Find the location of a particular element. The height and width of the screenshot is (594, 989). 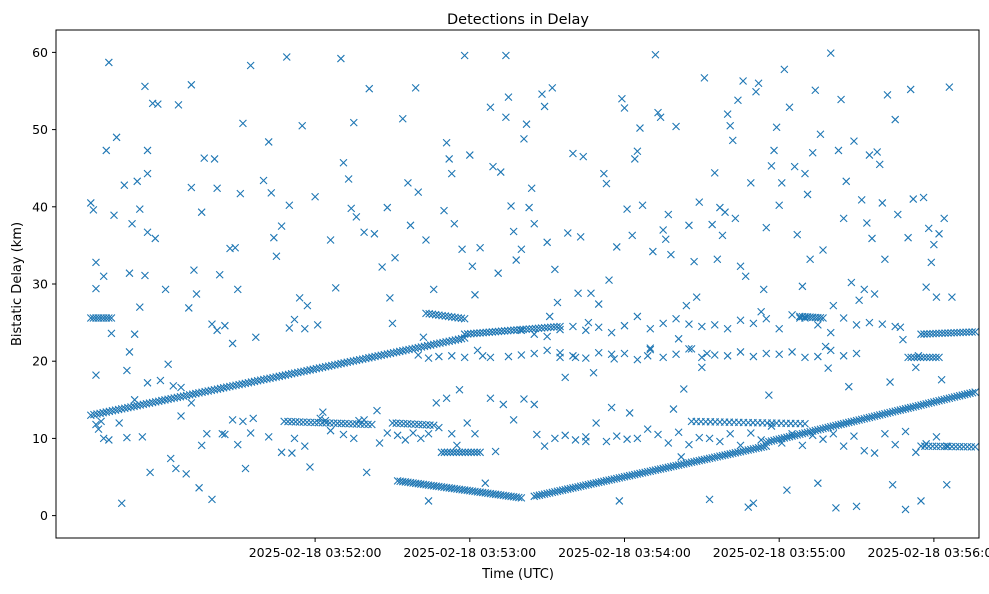

x-tick-label: 2025-02-18 03:52:00 is located at coordinates (315, 552).